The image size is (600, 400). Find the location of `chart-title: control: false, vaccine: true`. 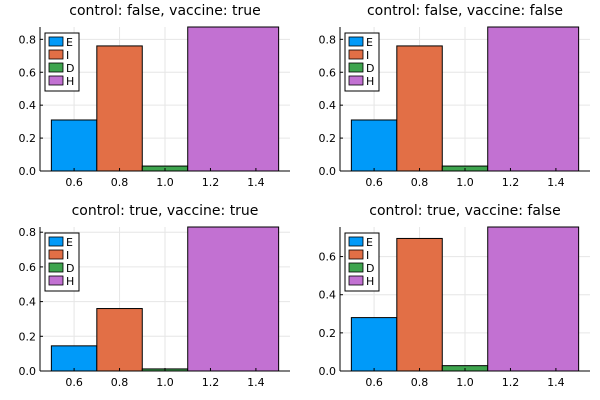

chart-title: control: false, vaccine: true is located at coordinates (164, 11).